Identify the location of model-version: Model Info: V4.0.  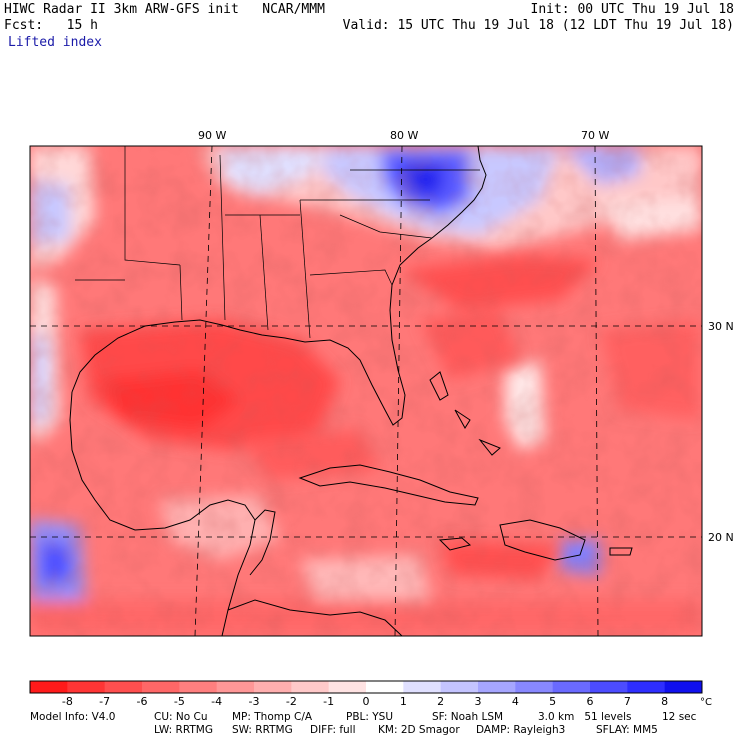
(73, 717).